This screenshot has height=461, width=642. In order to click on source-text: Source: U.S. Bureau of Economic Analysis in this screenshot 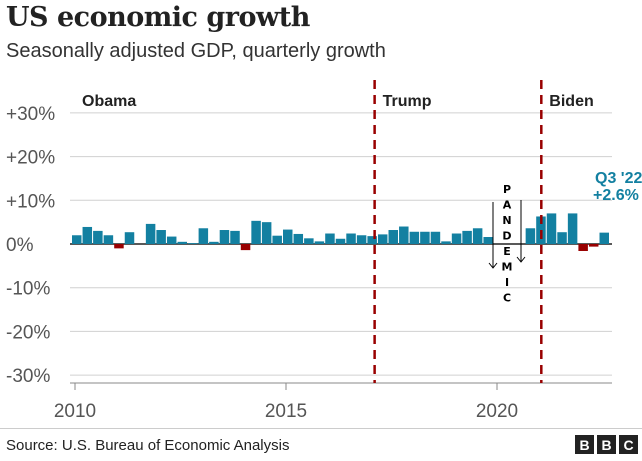, I will do `click(148, 445)`.